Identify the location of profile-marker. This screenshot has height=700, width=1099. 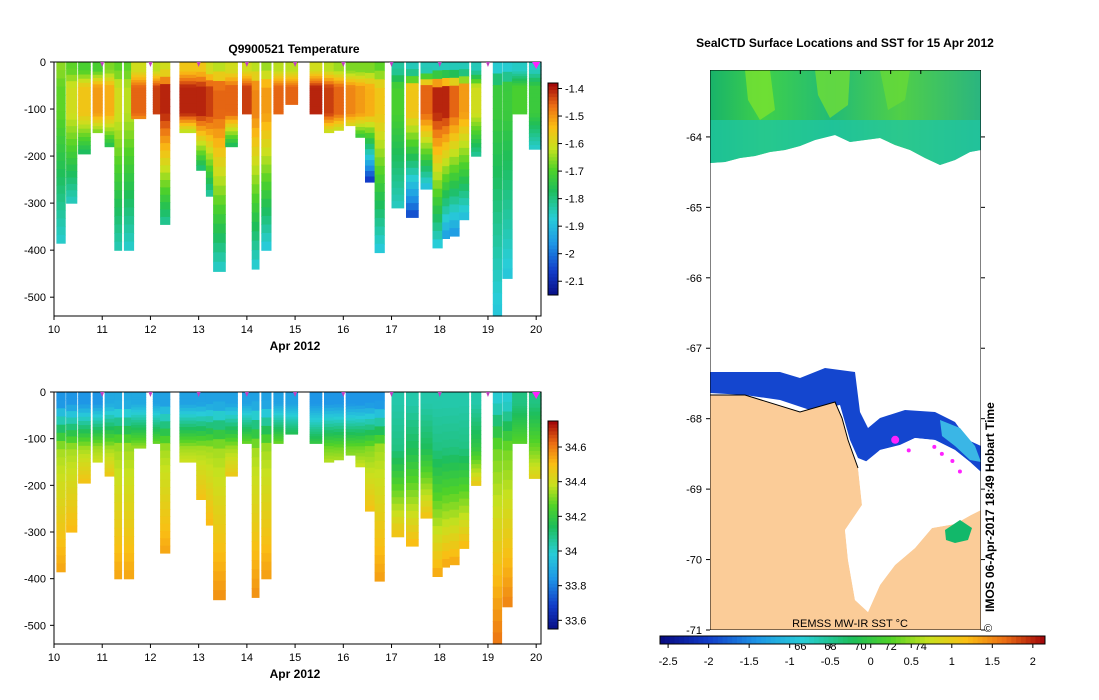
(536, 395).